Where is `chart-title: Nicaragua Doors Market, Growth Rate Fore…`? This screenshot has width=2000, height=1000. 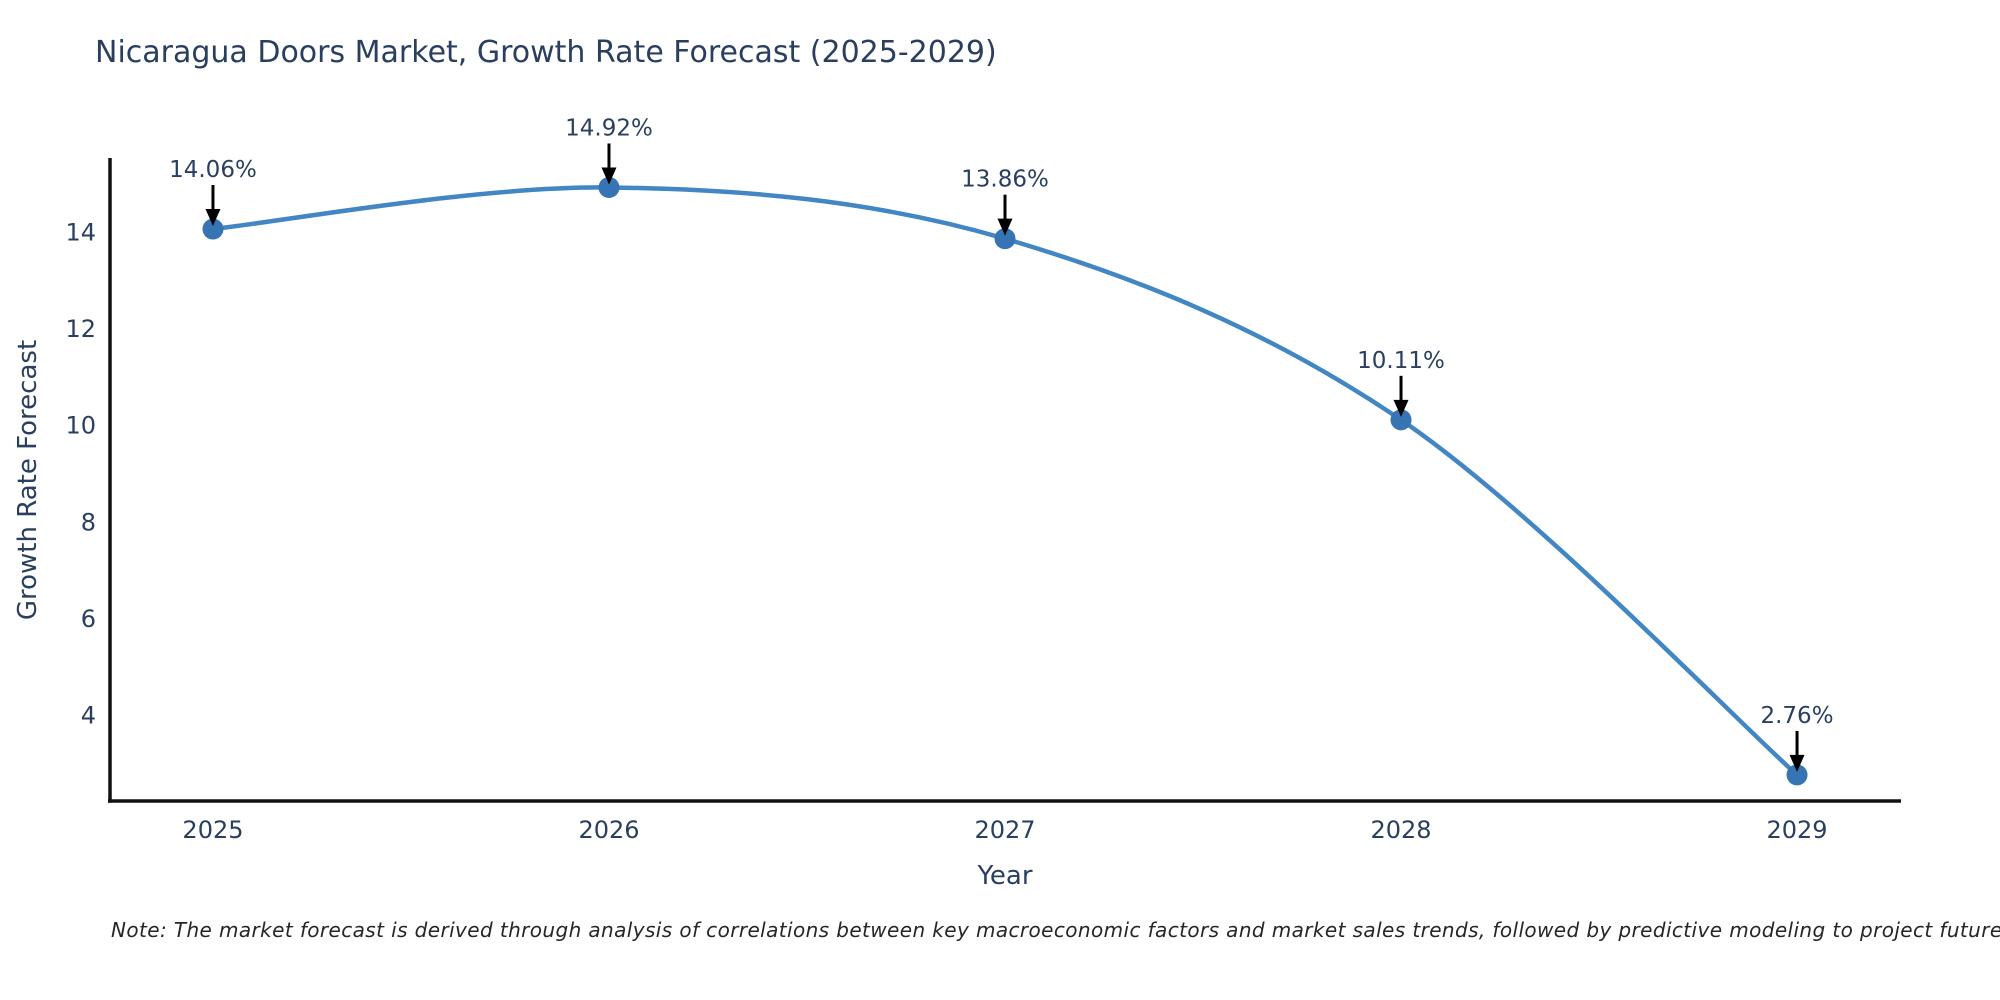
chart-title: Nicaragua Doors Market, Growth Rate Fore… is located at coordinates (546, 52).